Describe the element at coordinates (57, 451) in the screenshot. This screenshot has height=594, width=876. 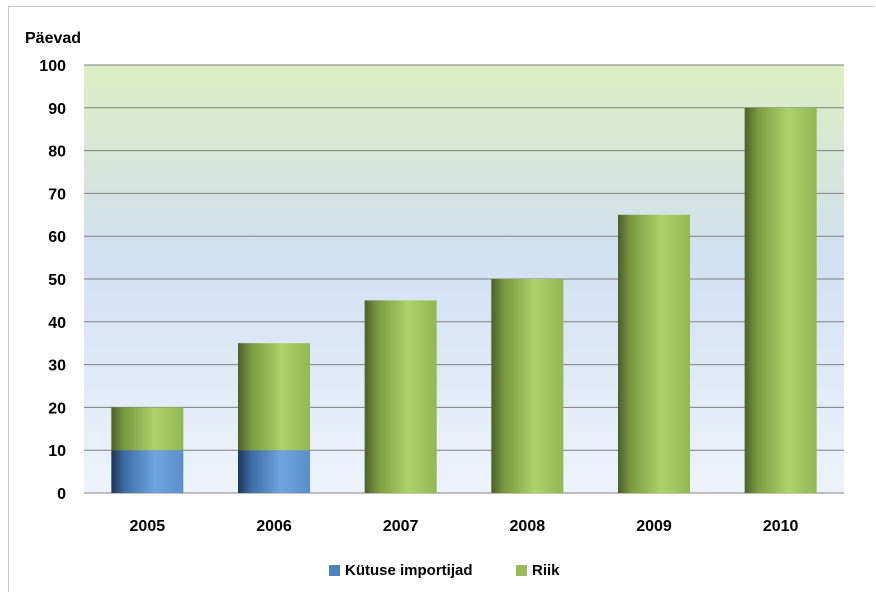
I see `y-tick-label-10: 10` at that location.